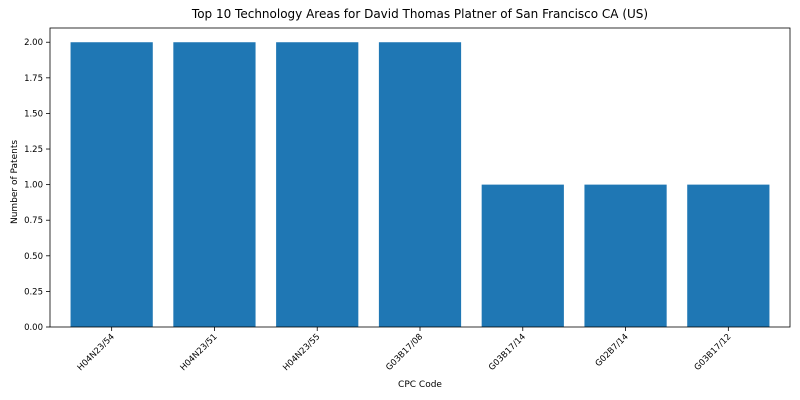 The image size is (800, 400). What do you see at coordinates (301, 352) in the screenshot?
I see `x-tick-label: H04N23/55` at bounding box center [301, 352].